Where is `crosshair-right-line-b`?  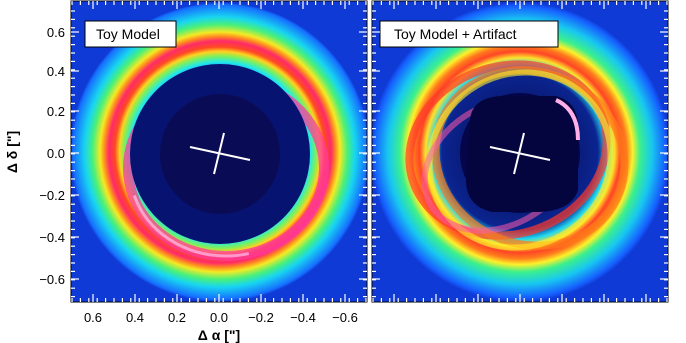
crosshair-right-line-b is located at coordinates (519, 153).